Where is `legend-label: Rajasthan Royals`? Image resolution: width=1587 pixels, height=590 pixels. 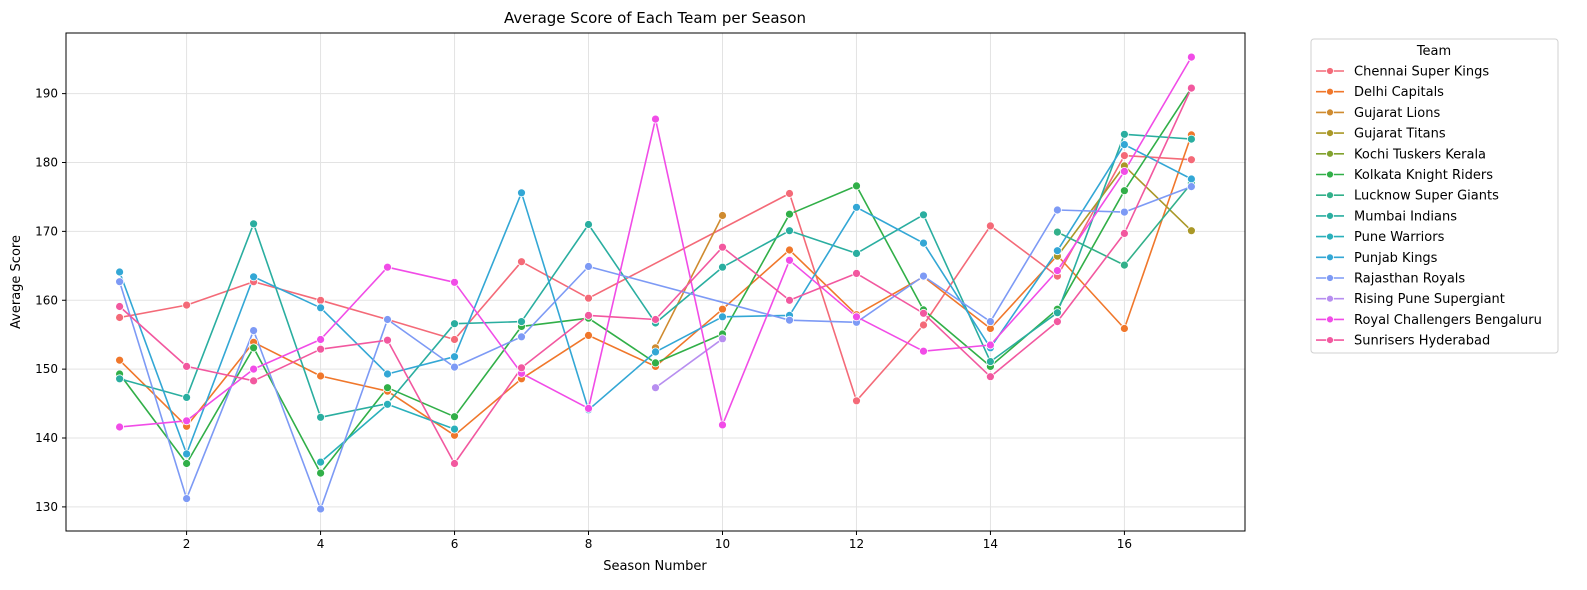 legend-label: Rajasthan Royals is located at coordinates (1409, 279).